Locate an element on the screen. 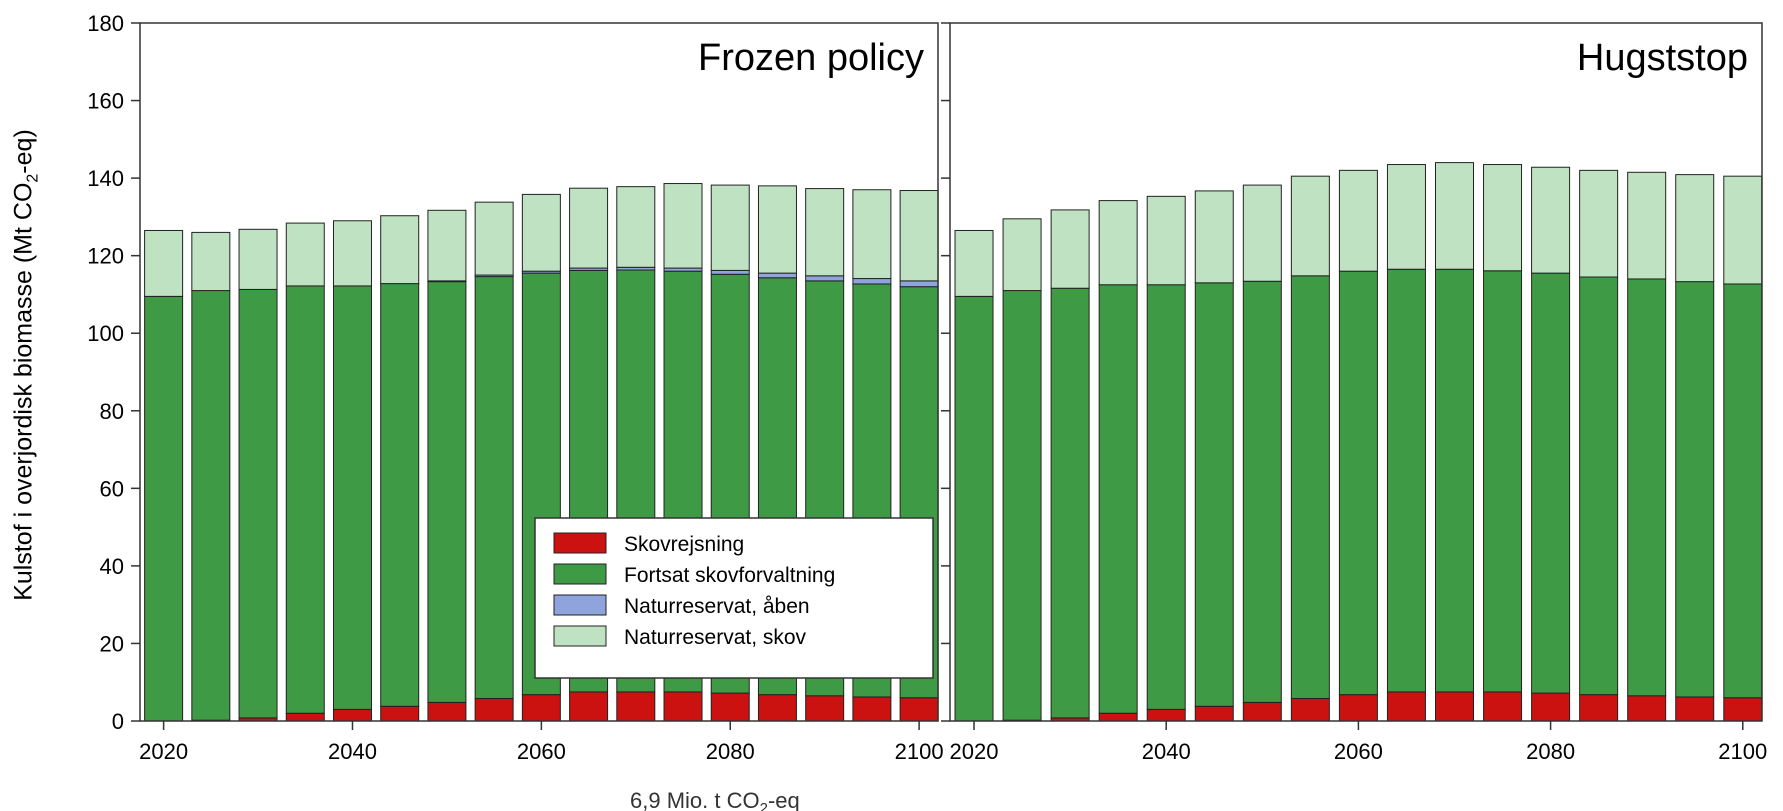  y-axis-label-end: -eq) is located at coordinates (23, 151).